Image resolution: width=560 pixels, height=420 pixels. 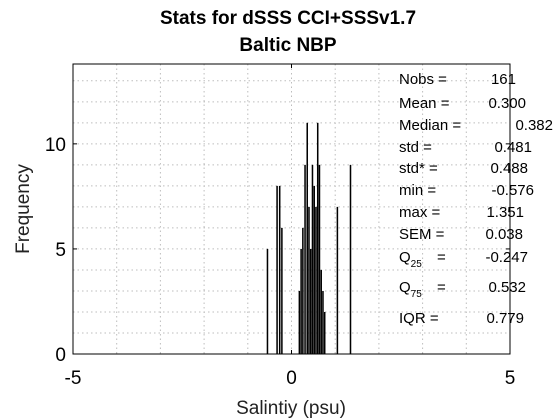 I want to click on chart-title-line-1: Stats for dSSS CCI+SSSv1.7, so click(x=288, y=18).